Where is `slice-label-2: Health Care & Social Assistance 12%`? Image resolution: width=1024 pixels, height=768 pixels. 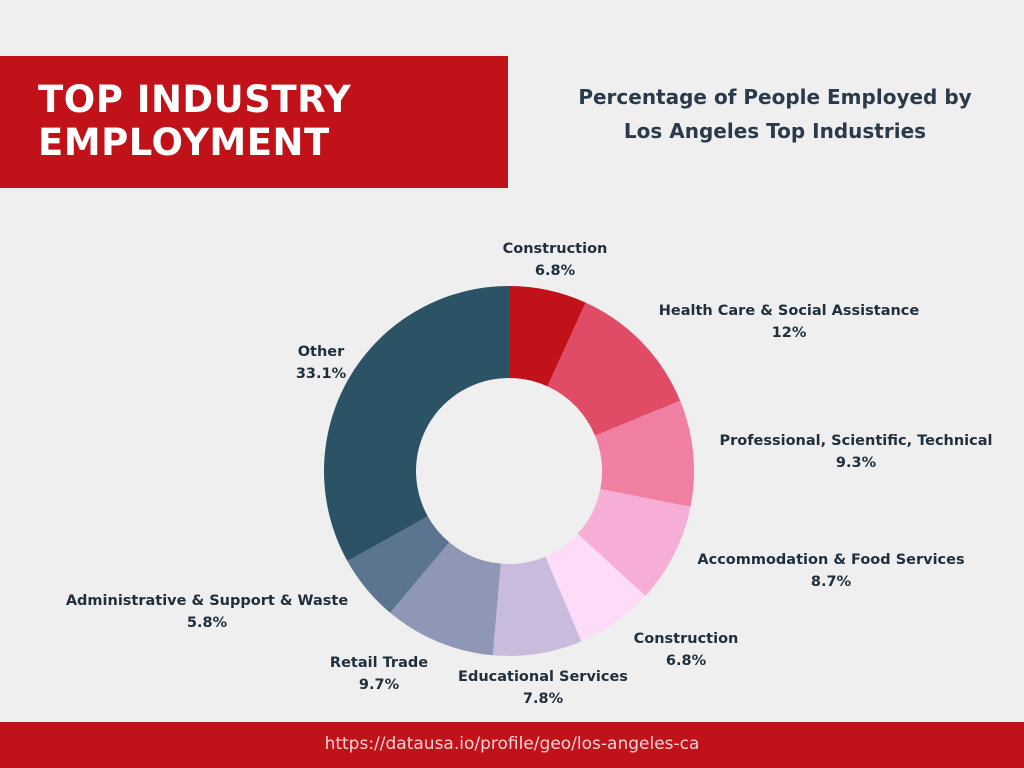
slice-label-2: Health Care & Social Assistance 12% is located at coordinates (789, 322).